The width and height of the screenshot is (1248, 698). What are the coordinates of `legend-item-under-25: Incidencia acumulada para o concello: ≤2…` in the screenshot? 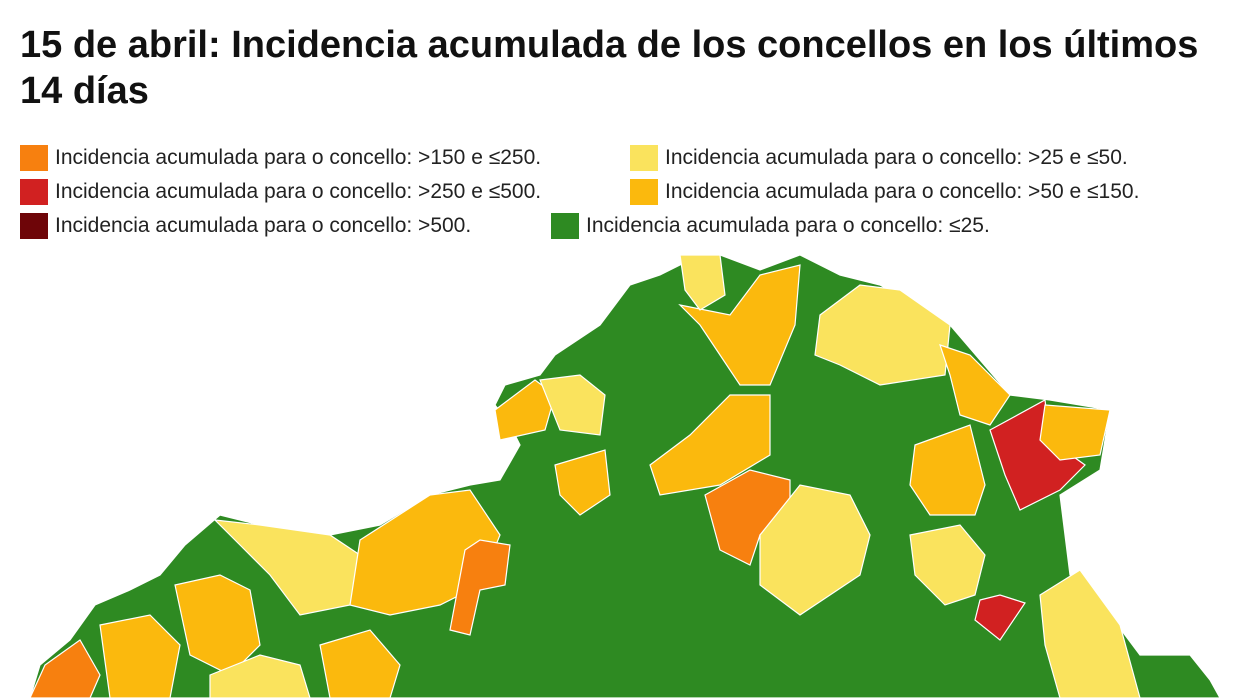 It's located at (770, 226).